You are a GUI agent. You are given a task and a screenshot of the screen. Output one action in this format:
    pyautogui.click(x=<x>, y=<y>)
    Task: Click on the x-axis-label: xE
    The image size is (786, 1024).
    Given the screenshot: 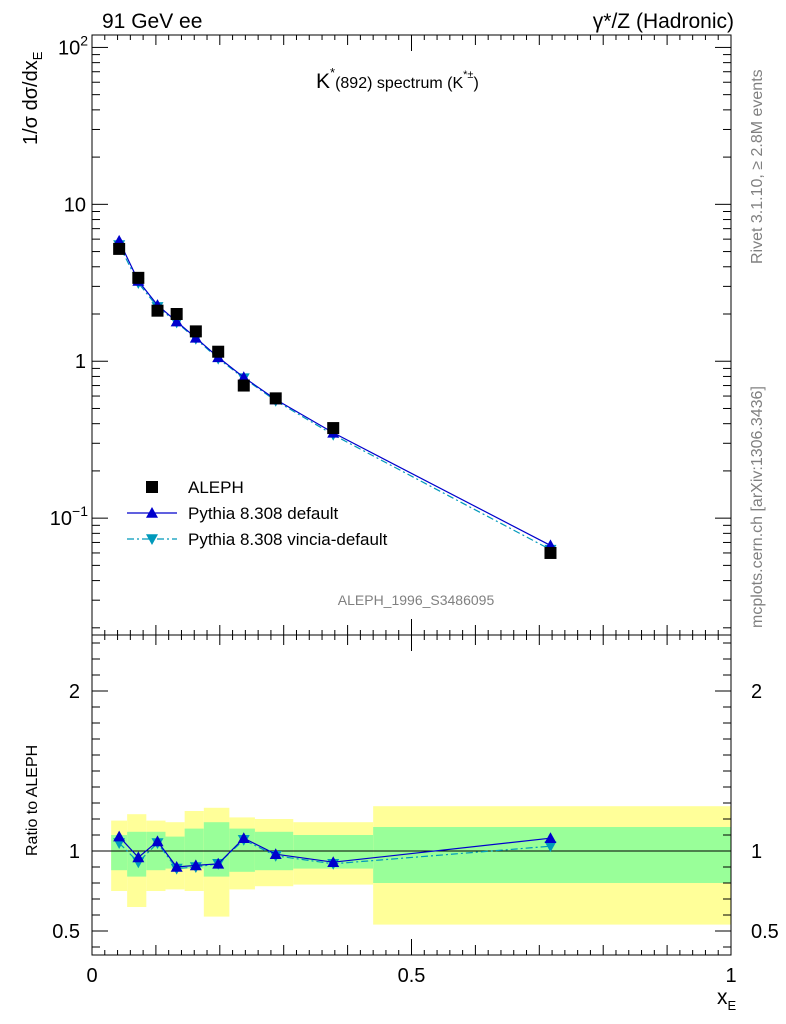 What is the action you would take?
    pyautogui.click(x=727, y=999)
    